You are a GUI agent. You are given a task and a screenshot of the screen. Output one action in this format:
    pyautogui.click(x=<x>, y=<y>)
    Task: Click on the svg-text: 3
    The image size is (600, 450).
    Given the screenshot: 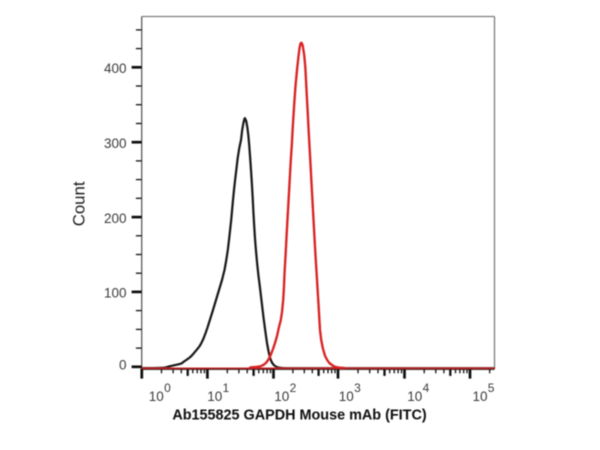 What is the action you would take?
    pyautogui.click(x=357, y=388)
    